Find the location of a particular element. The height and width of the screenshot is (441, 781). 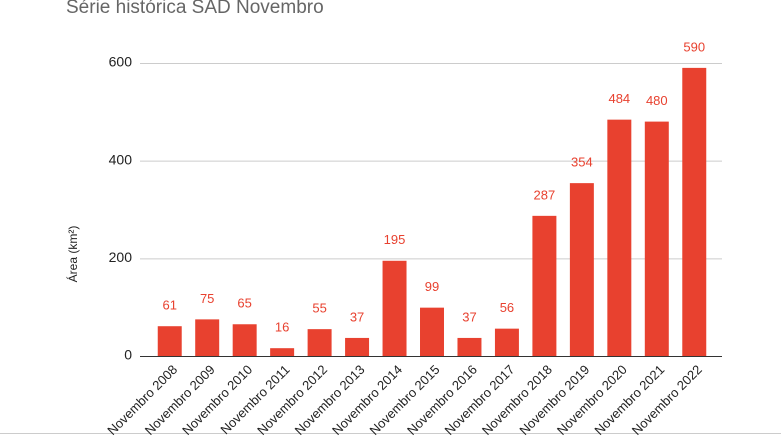

y-tick-label: 400 is located at coordinates (121, 159).